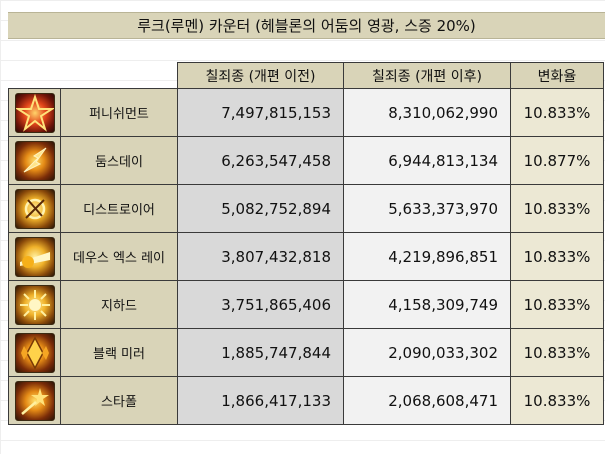 The height and width of the screenshot is (454, 605). What do you see at coordinates (427, 208) in the screenshot?
I see `damage-after: 5,633,373,970` at bounding box center [427, 208].